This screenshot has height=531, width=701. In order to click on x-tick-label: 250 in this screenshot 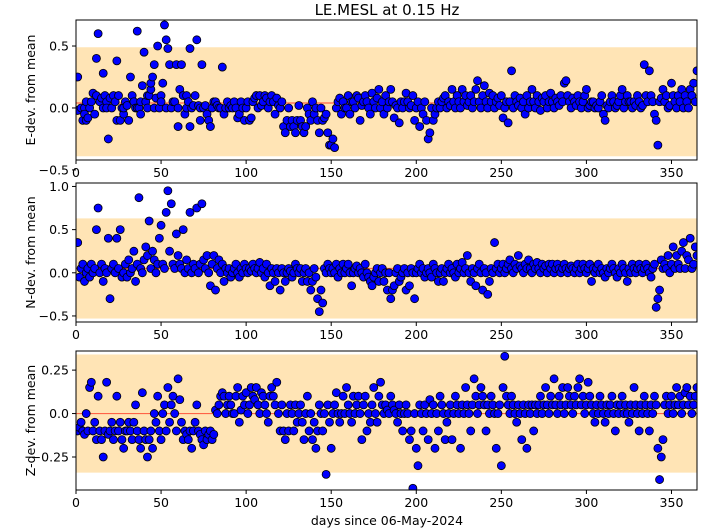, I will do `click(501, 334)`.